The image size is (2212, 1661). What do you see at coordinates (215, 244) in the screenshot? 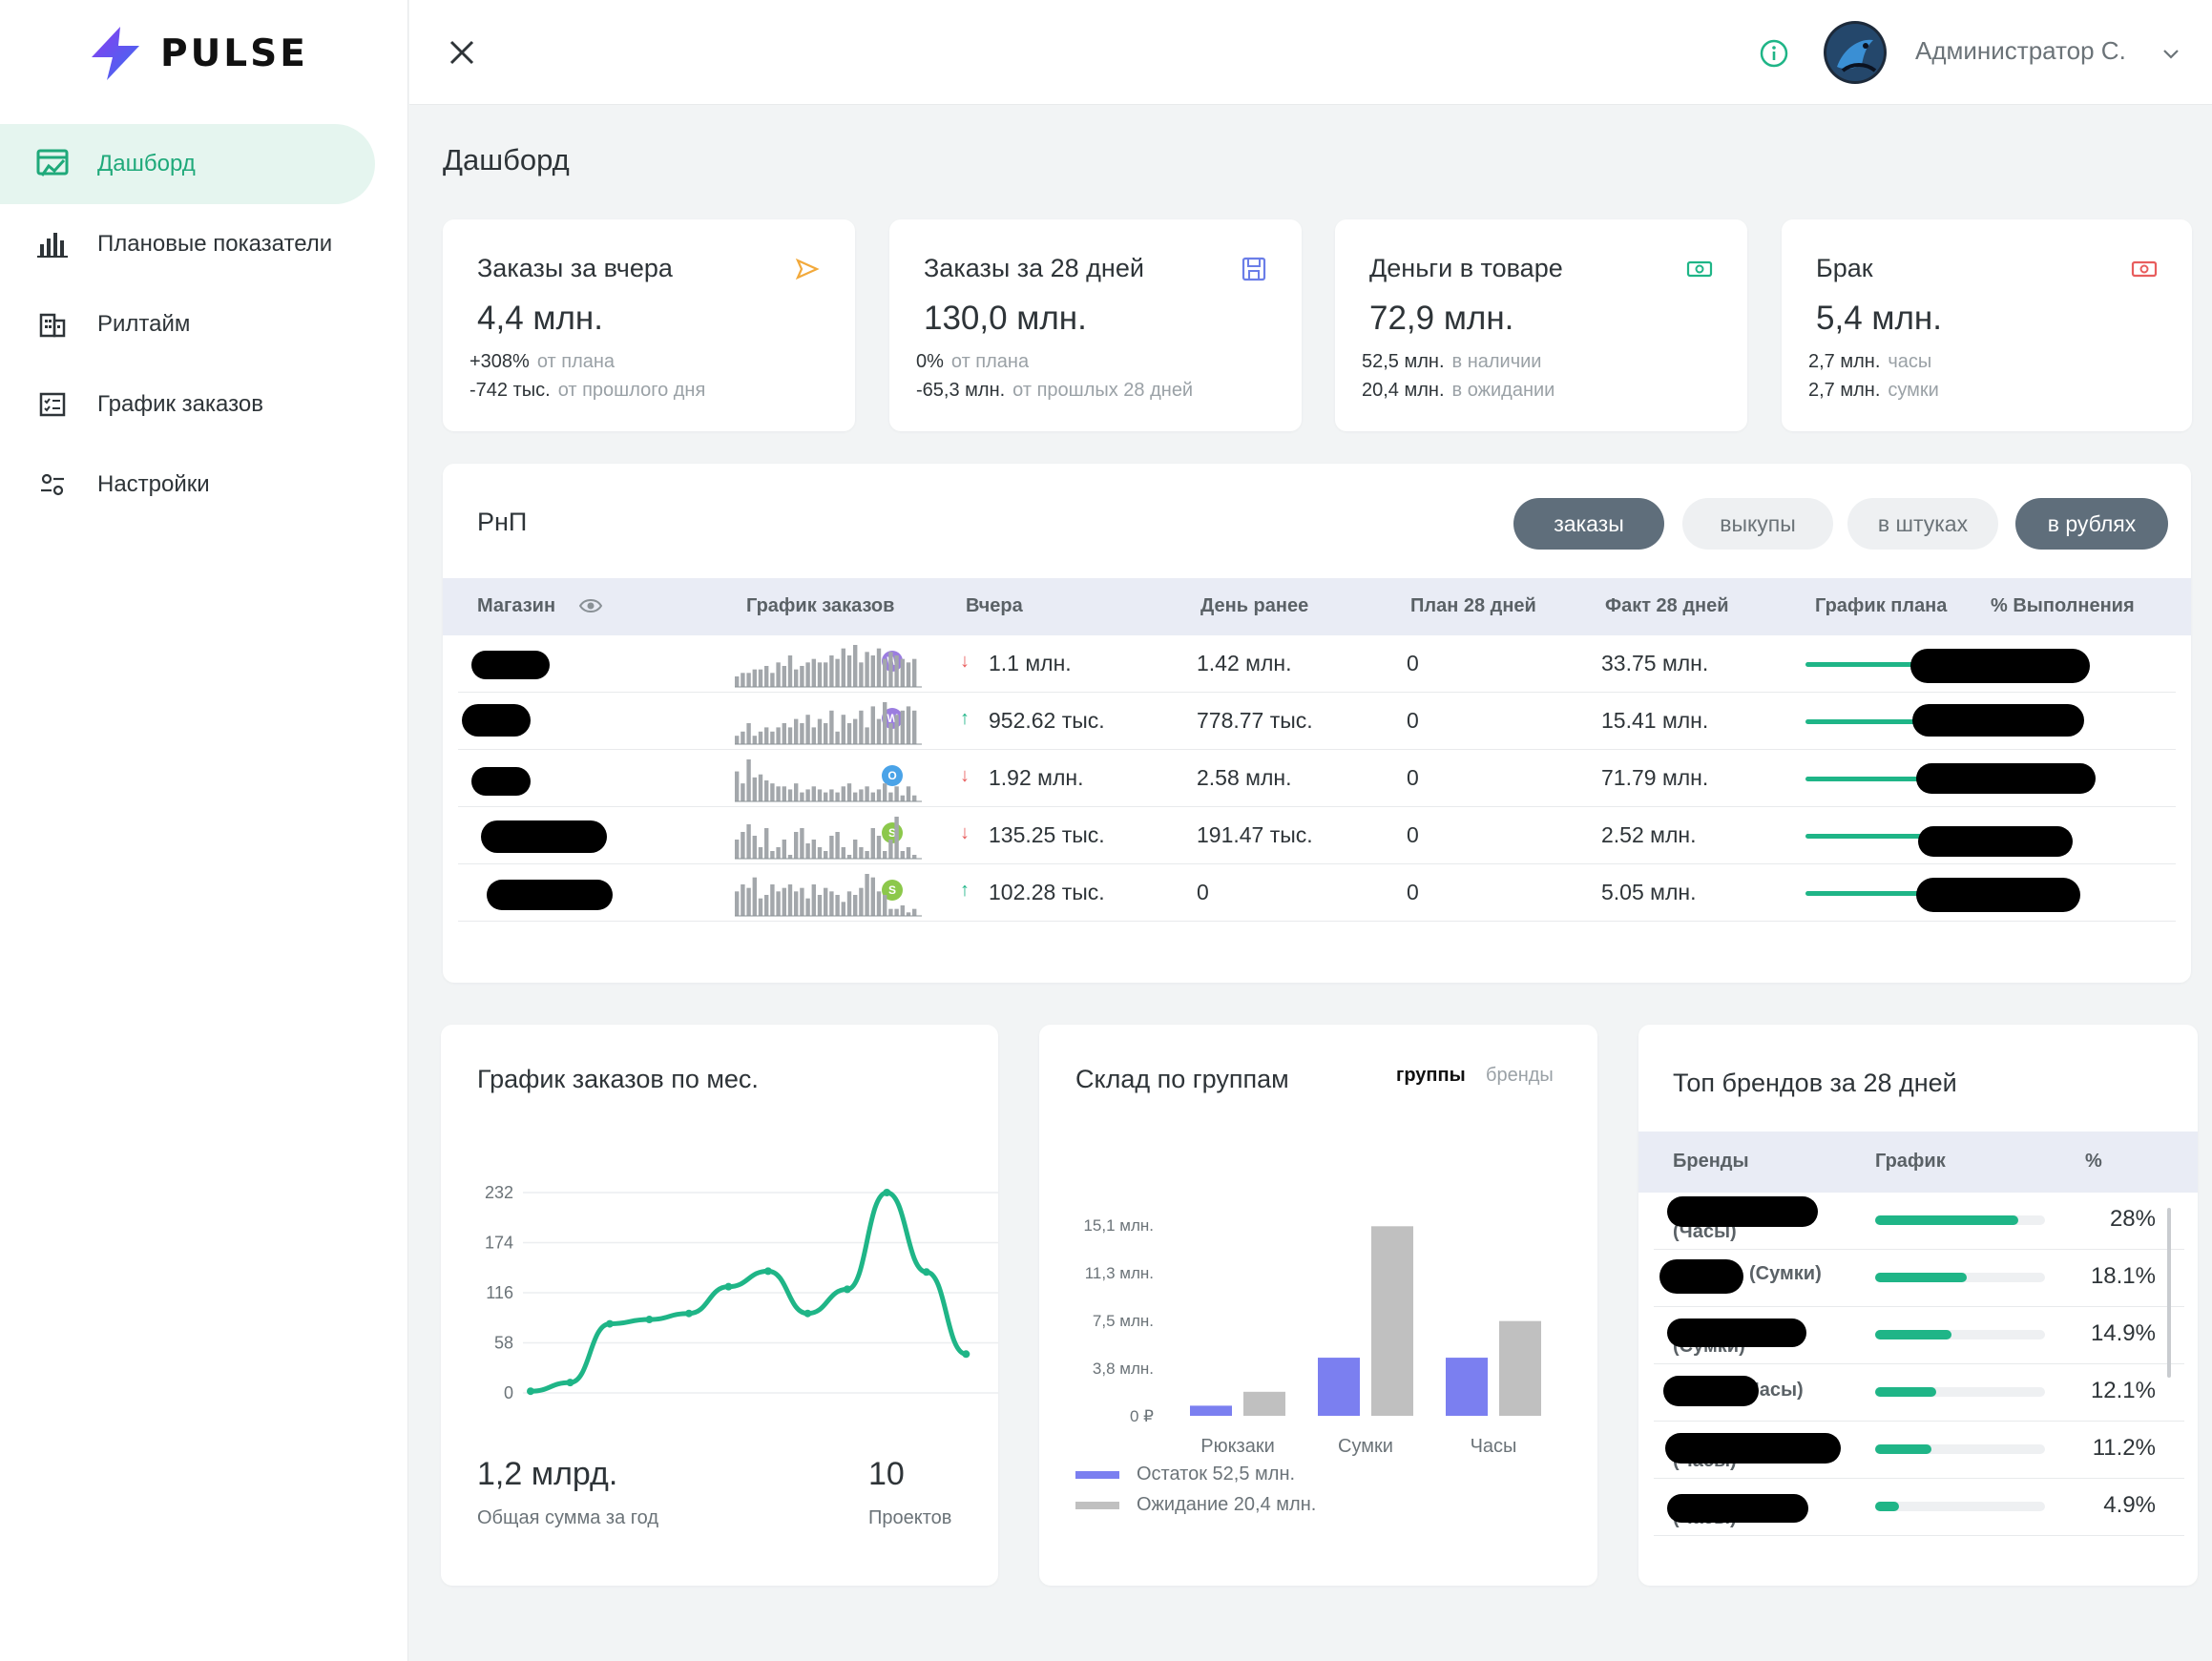
I see `sidebar-item-label: Плановые показатели` at bounding box center [215, 244].